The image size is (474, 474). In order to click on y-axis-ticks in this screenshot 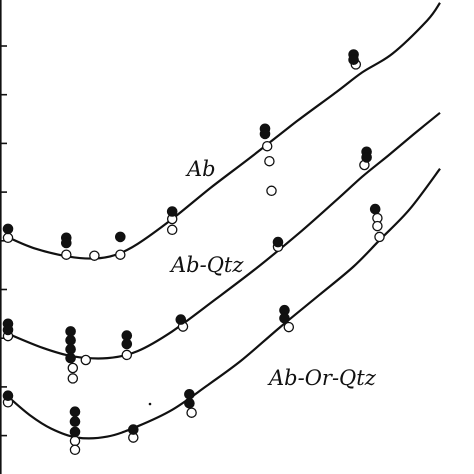, I will do `click(3, 241)`.